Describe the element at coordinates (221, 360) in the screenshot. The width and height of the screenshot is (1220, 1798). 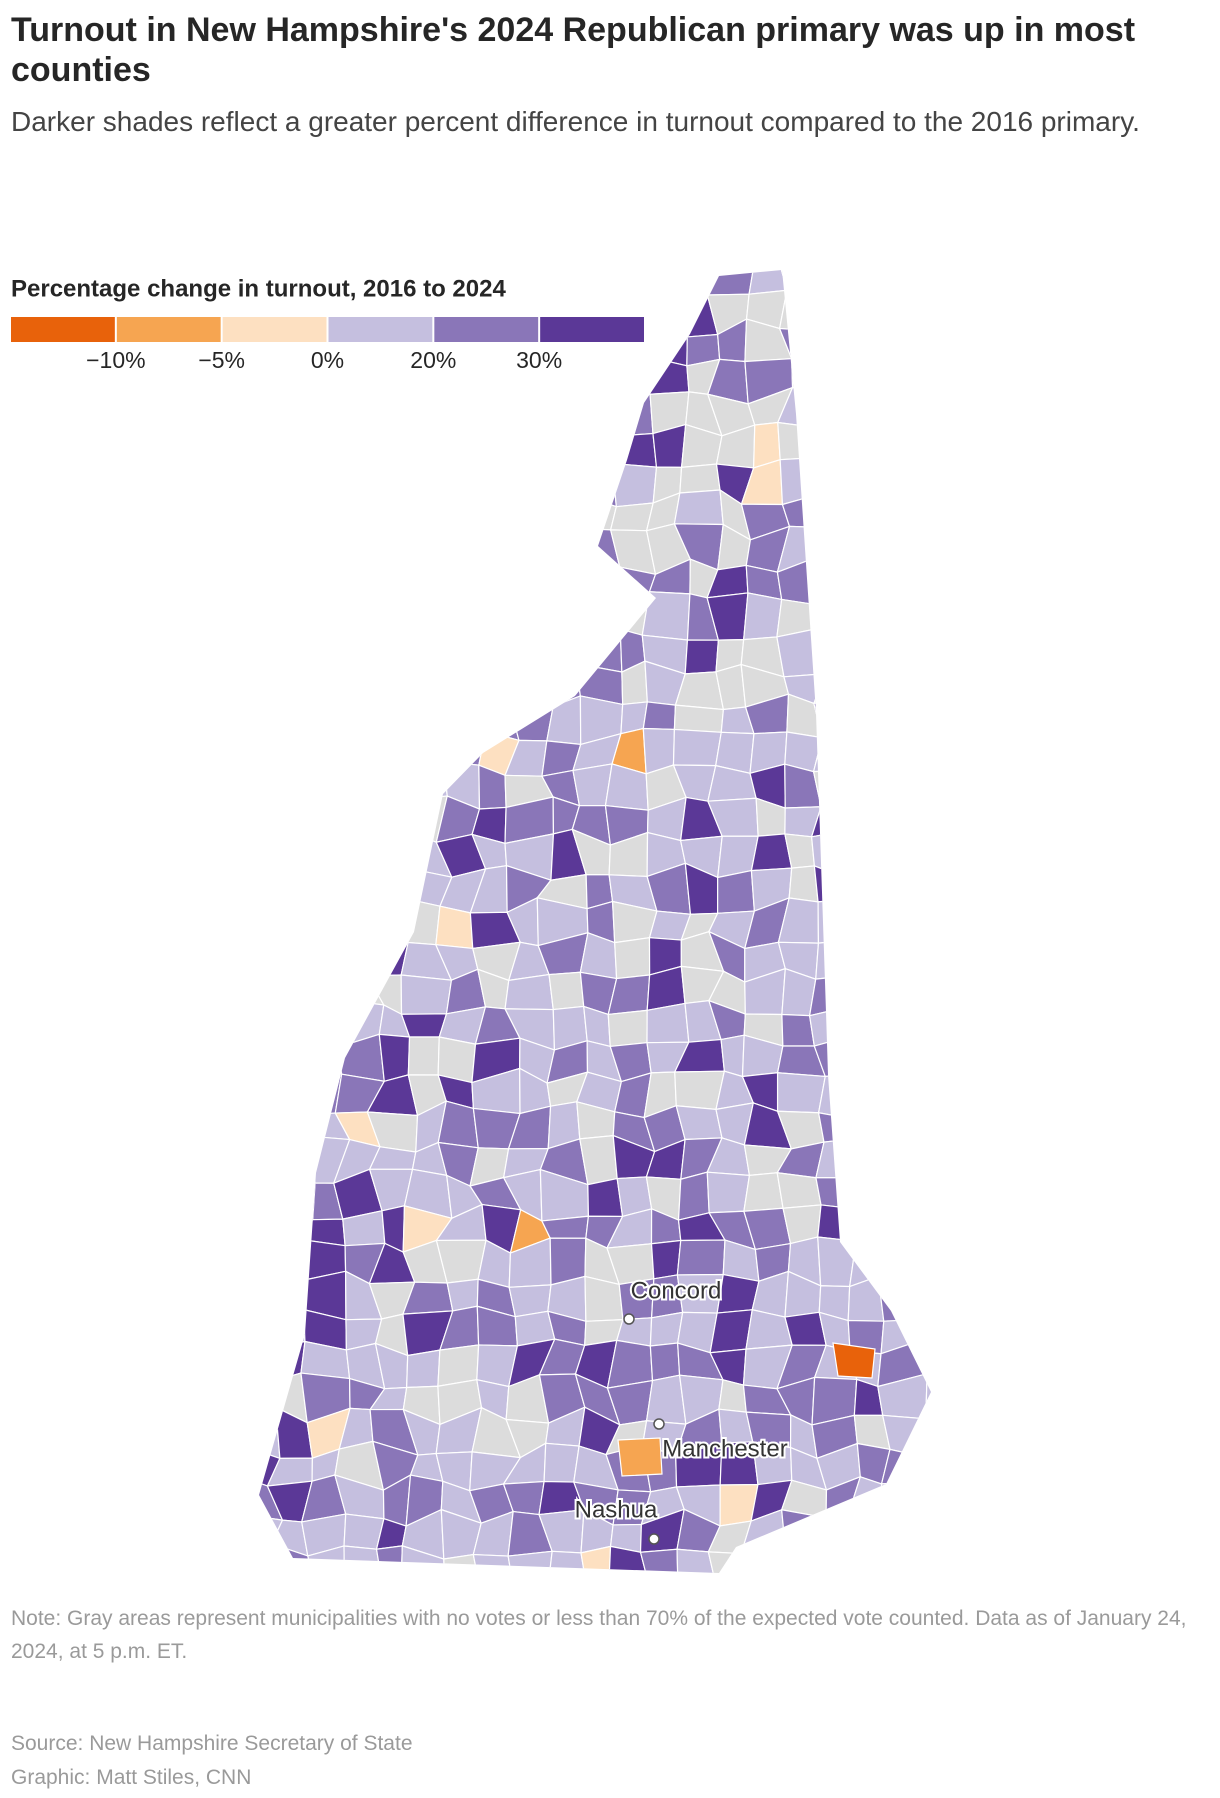
I see `legend-tick-label: −5%` at that location.